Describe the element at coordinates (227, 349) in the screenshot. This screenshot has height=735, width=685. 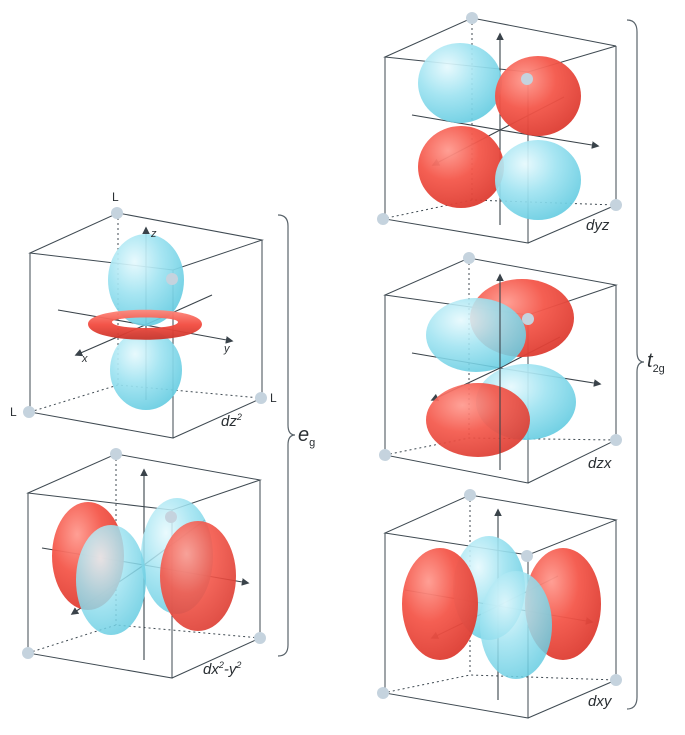
I see `axis-label-y: y` at that location.